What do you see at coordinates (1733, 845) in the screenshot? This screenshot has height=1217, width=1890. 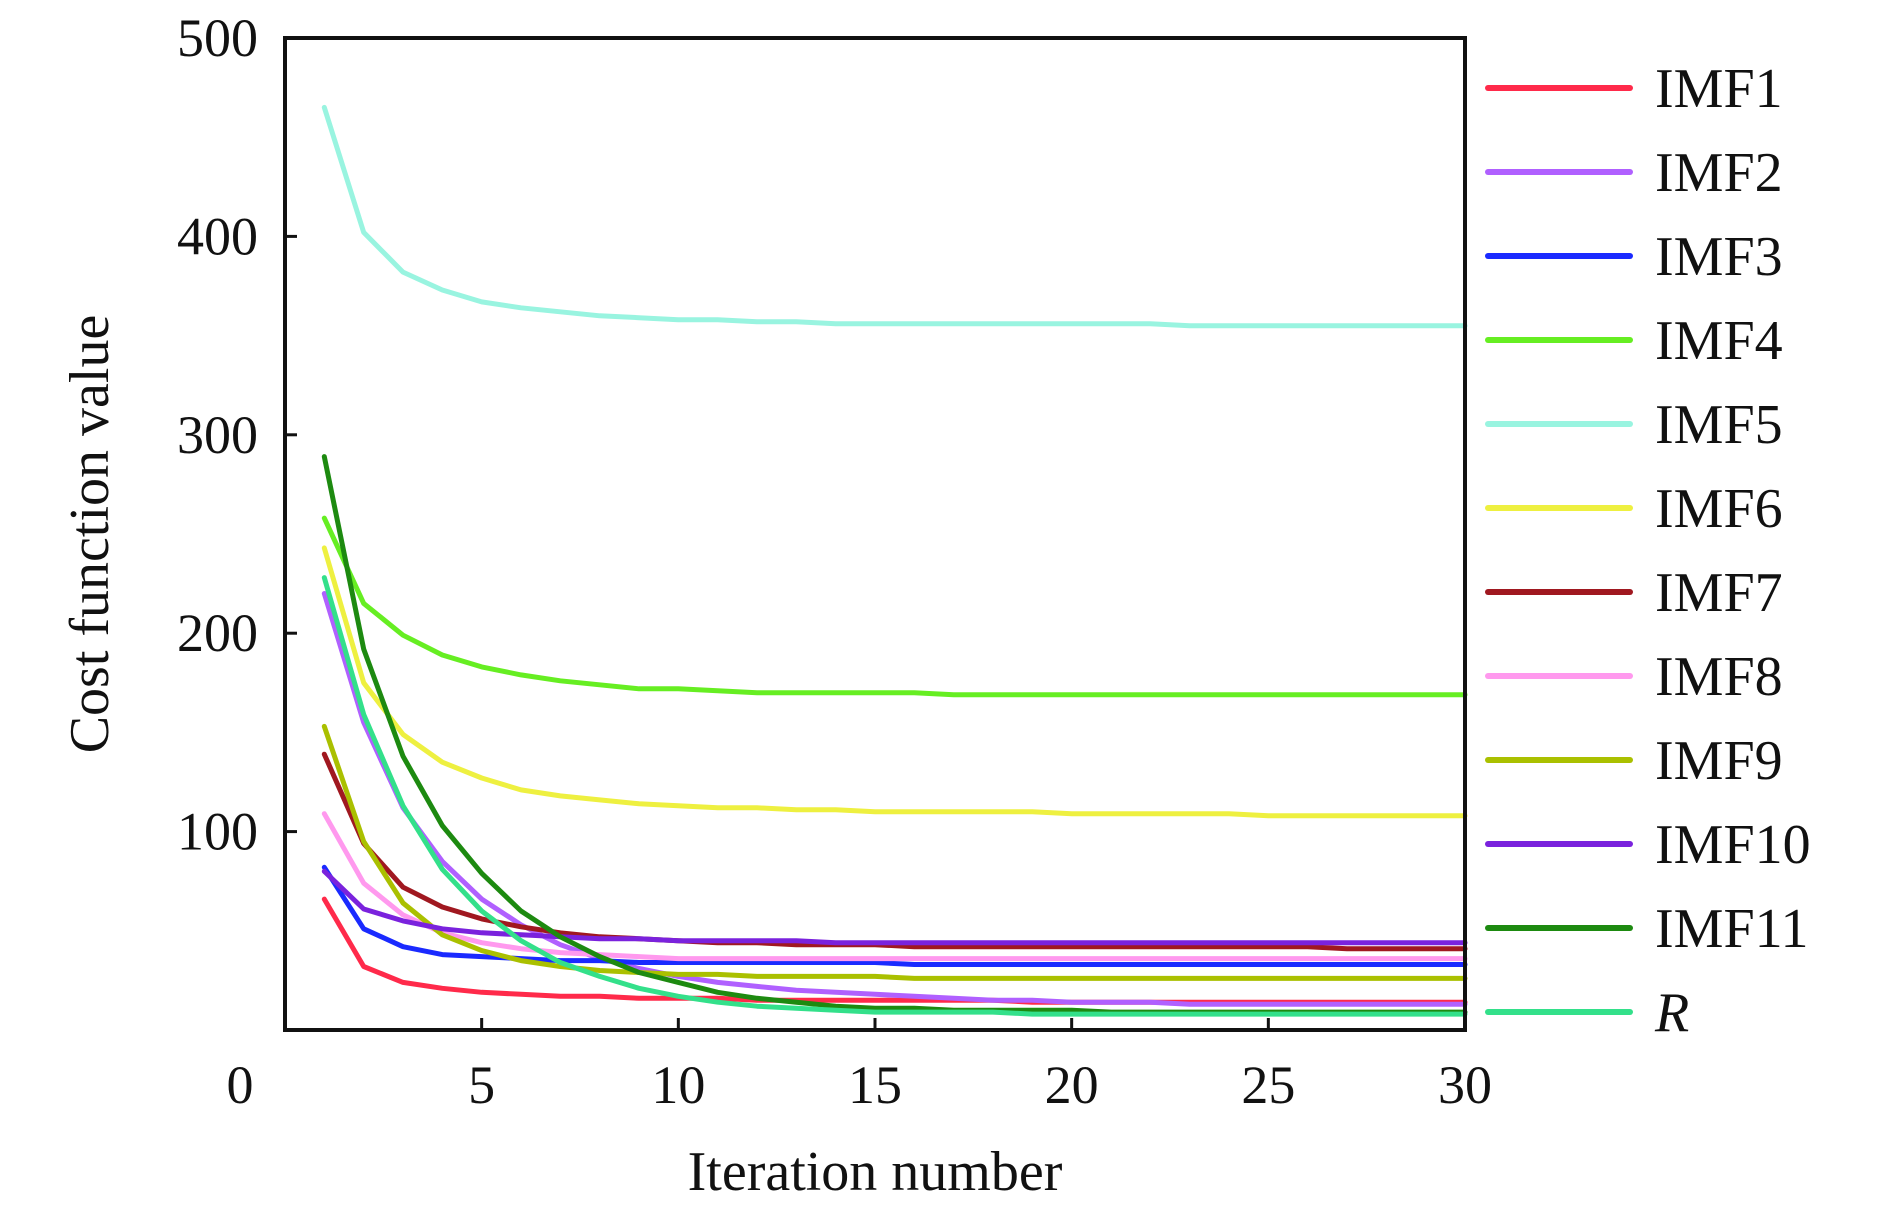 I see `legend-label: IMF10` at bounding box center [1733, 845].